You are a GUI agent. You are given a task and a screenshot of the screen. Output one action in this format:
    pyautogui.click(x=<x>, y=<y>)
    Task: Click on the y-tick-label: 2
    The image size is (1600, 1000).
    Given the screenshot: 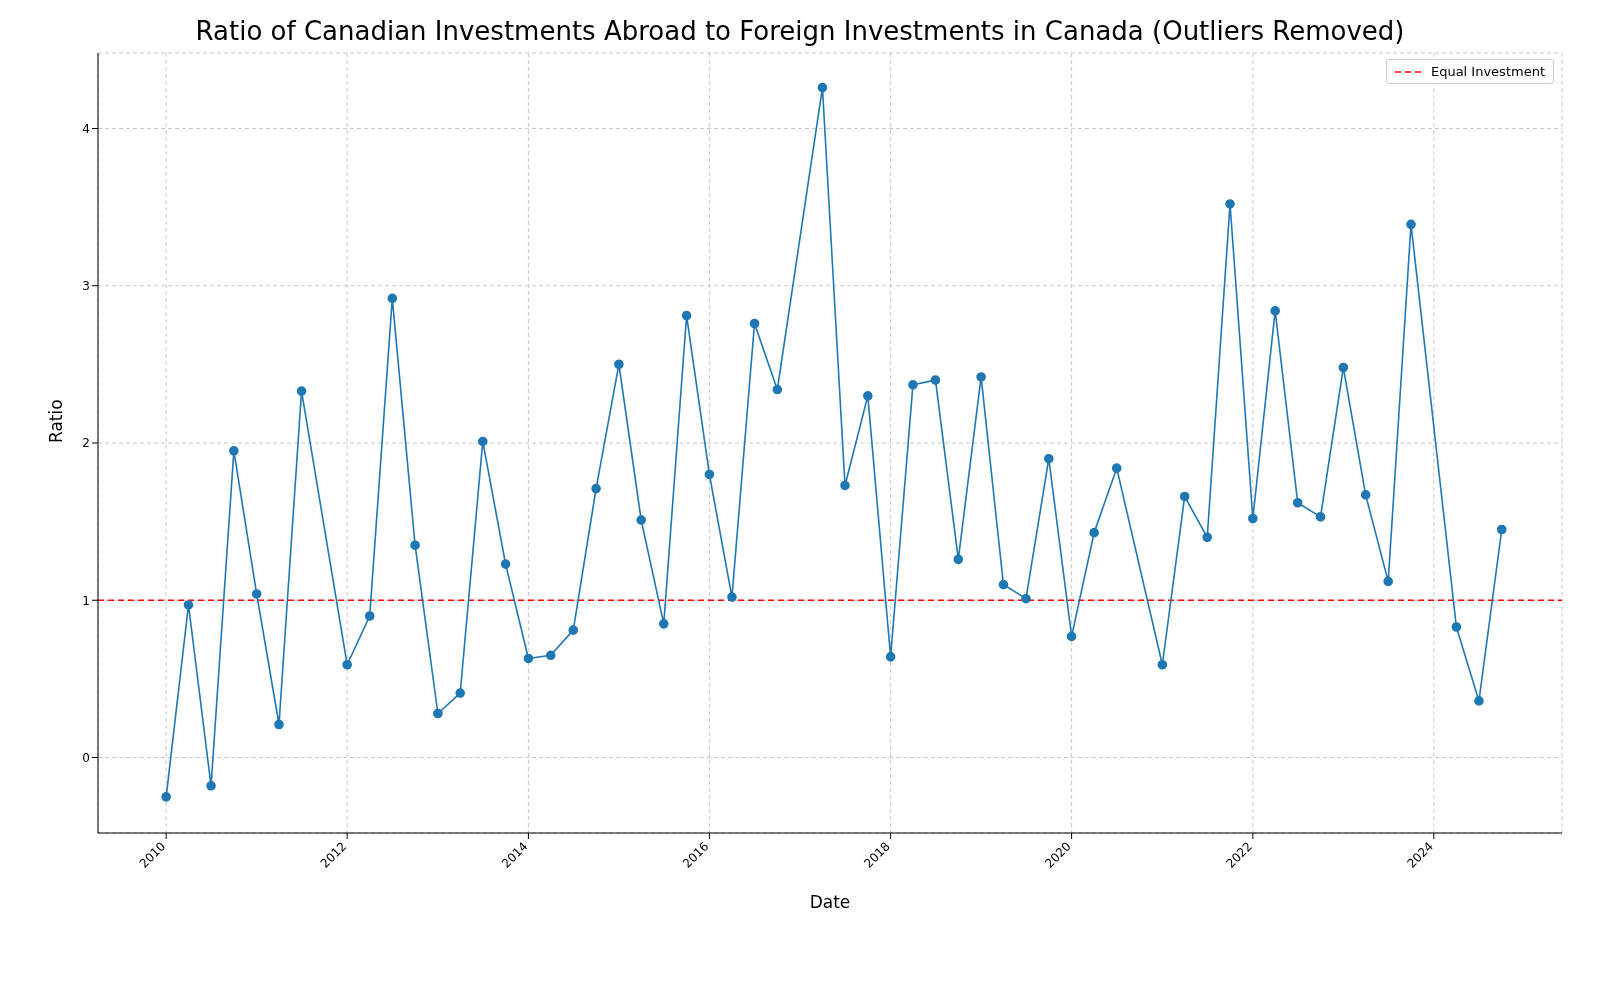 What is the action you would take?
    pyautogui.click(x=86, y=443)
    